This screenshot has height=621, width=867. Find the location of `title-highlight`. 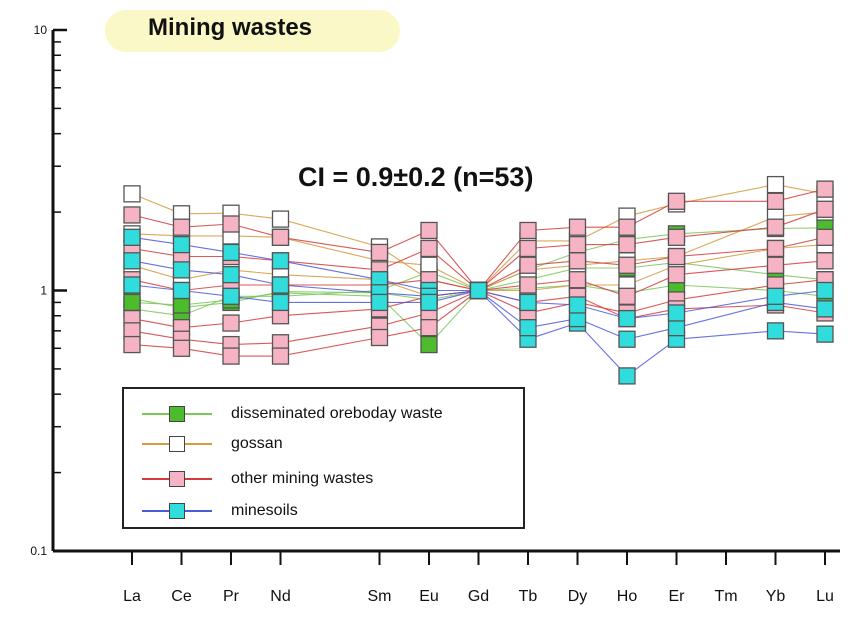

title-highlight is located at coordinates (252, 31).